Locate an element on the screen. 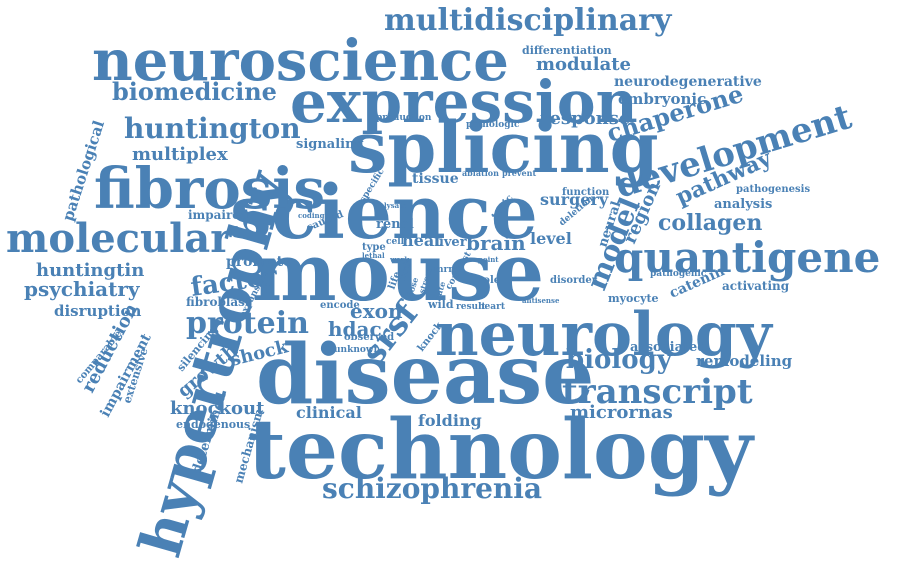 This screenshot has height=561, width=900. cloud-word-prevent: prevent is located at coordinates (519, 173).